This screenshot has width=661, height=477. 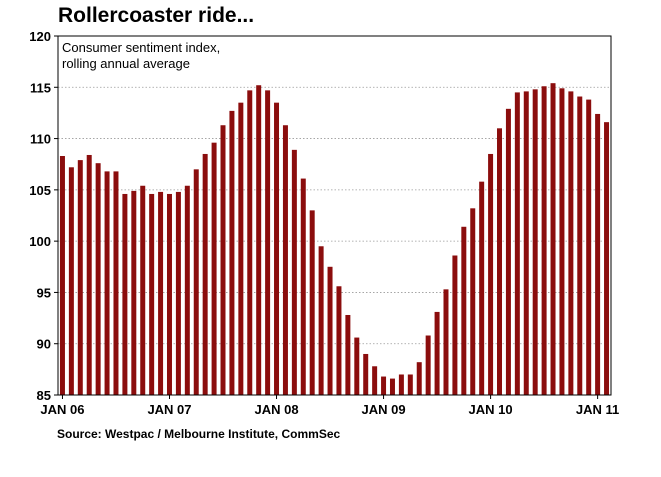 I want to click on y-tick-label: 105, so click(x=40, y=190).